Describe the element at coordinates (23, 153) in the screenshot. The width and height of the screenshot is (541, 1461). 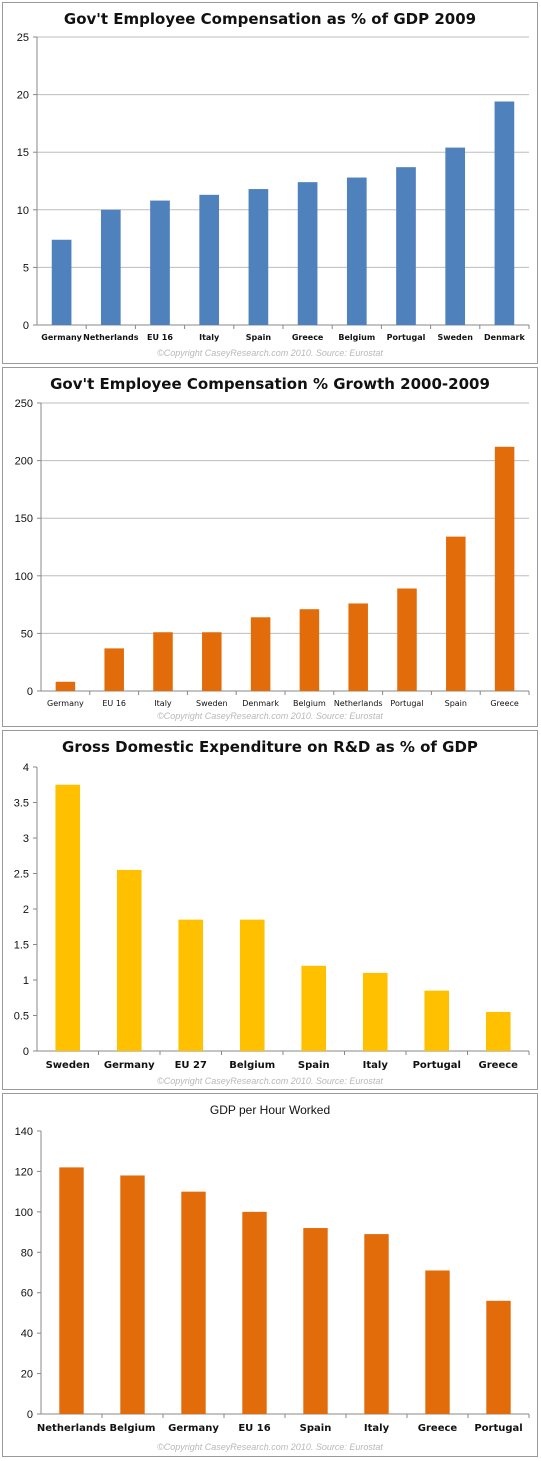
I see `y-tick-label: 15` at that location.